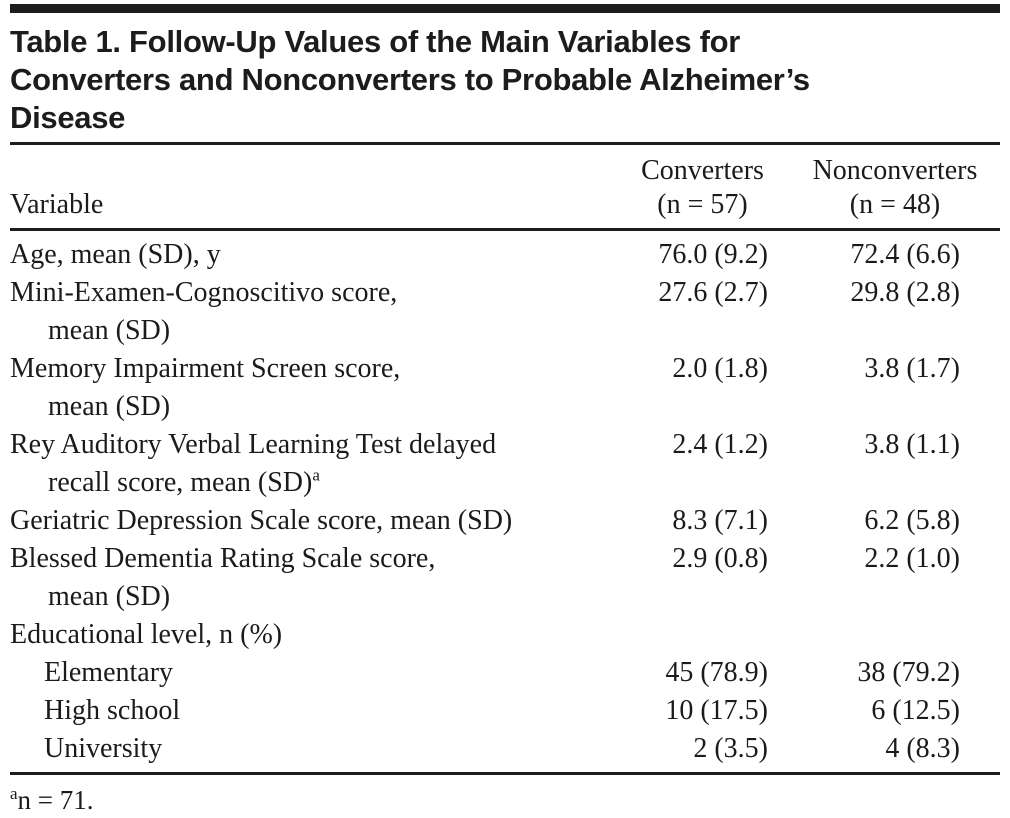  I want to click on variable-label: Blessed Dementia Rating Scale score,, so click(223, 558).